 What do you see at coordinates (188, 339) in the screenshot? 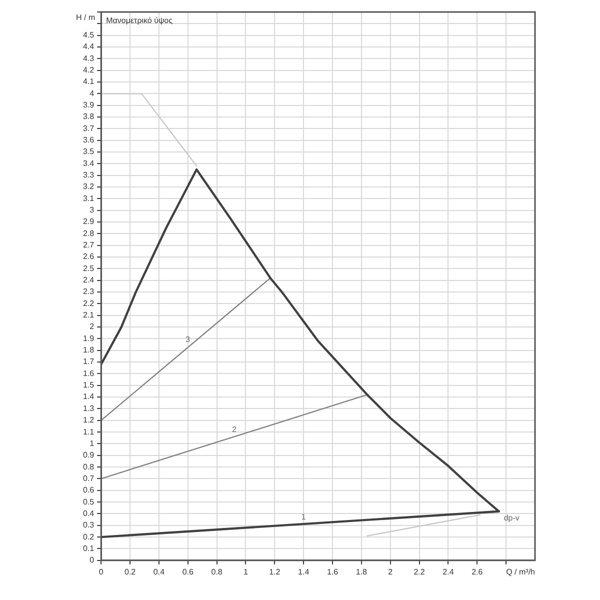
I see `annotation: 3` at bounding box center [188, 339].